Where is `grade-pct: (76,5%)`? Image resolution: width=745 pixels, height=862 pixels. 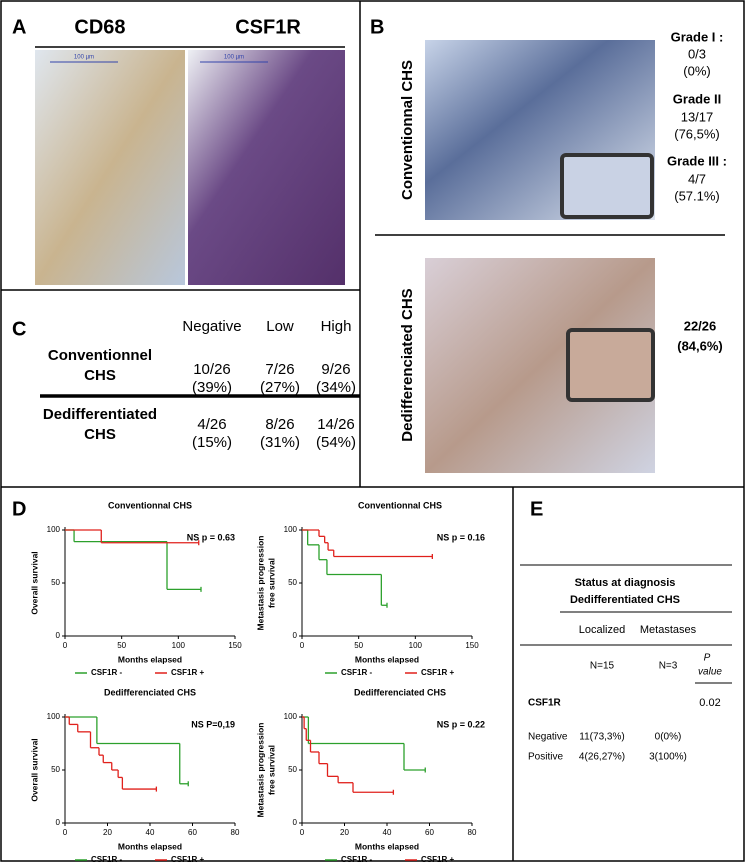
grade-pct: (76,5%) is located at coordinates (697, 133).